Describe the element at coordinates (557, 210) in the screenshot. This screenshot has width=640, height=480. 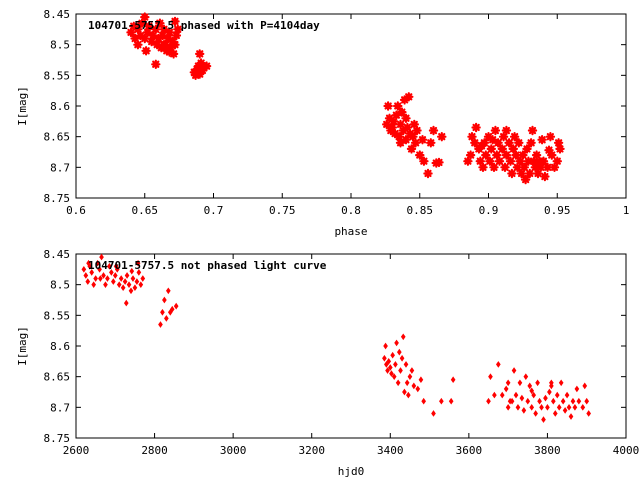
I see `x-tick-label: 0.95` at that location.